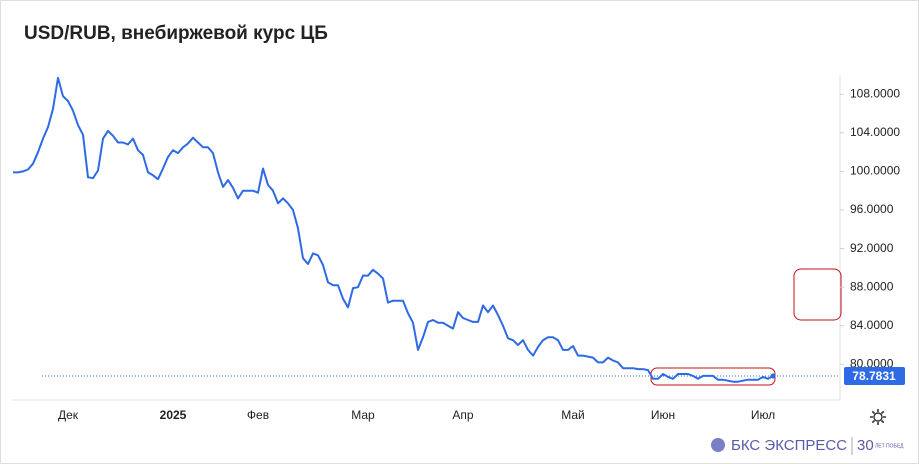  What do you see at coordinates (363, 415) in the screenshot?
I see `x-tick-label: Мар` at bounding box center [363, 415].